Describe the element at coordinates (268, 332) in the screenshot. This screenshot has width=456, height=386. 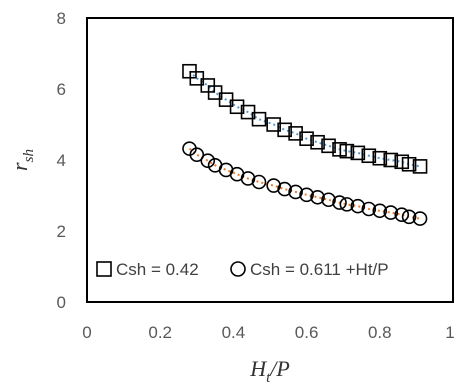
I see `x-axis-tick-labels: 0 0.2 0.4 0.6 0.8 1` at that location.